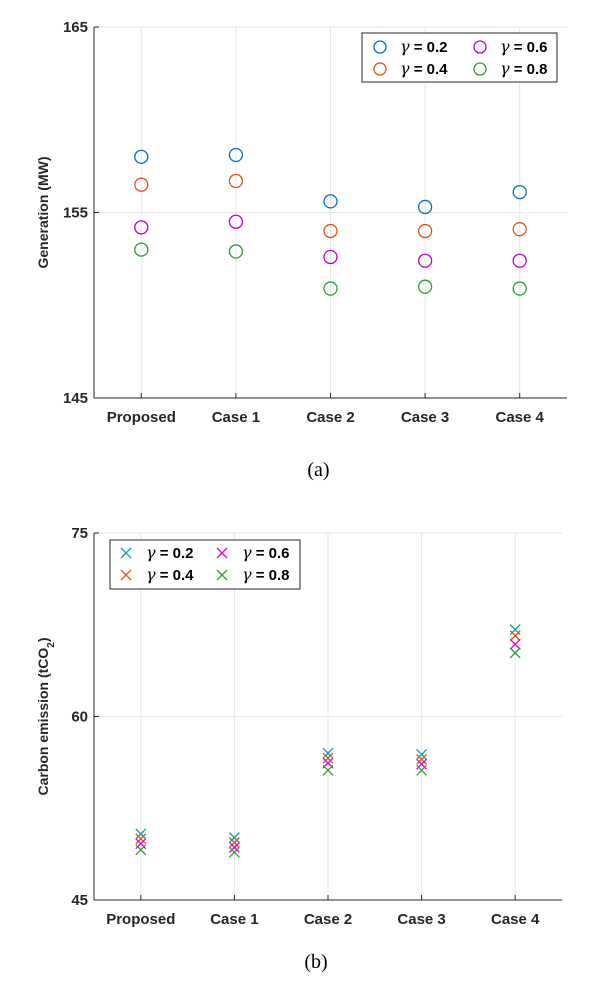 The image size is (589, 991). What do you see at coordinates (318, 470) in the screenshot?
I see `figure-caption: (a)` at bounding box center [318, 470].